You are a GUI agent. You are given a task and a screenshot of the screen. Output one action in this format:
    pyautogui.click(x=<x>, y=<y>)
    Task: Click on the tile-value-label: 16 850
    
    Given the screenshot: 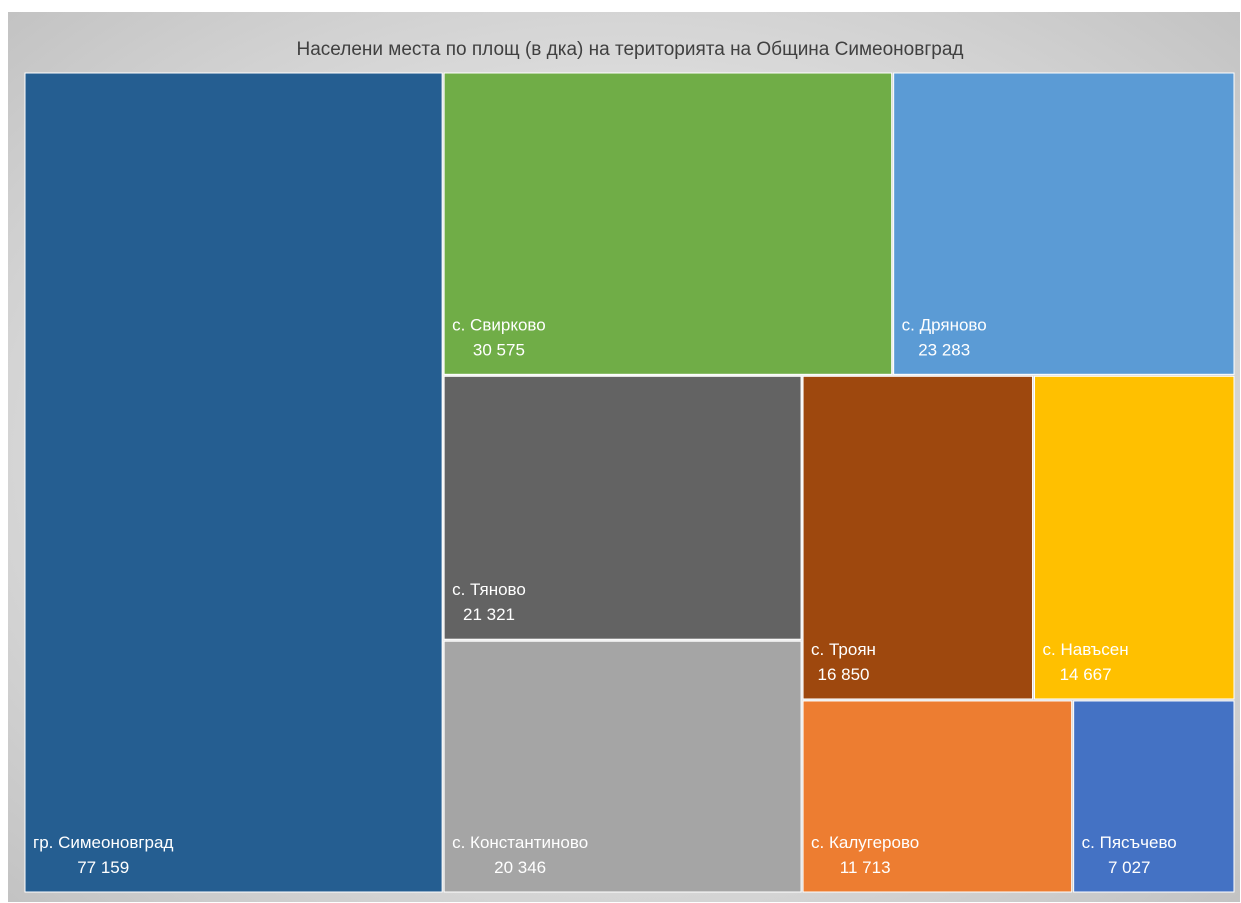 What is the action you would take?
    pyautogui.click(x=844, y=674)
    